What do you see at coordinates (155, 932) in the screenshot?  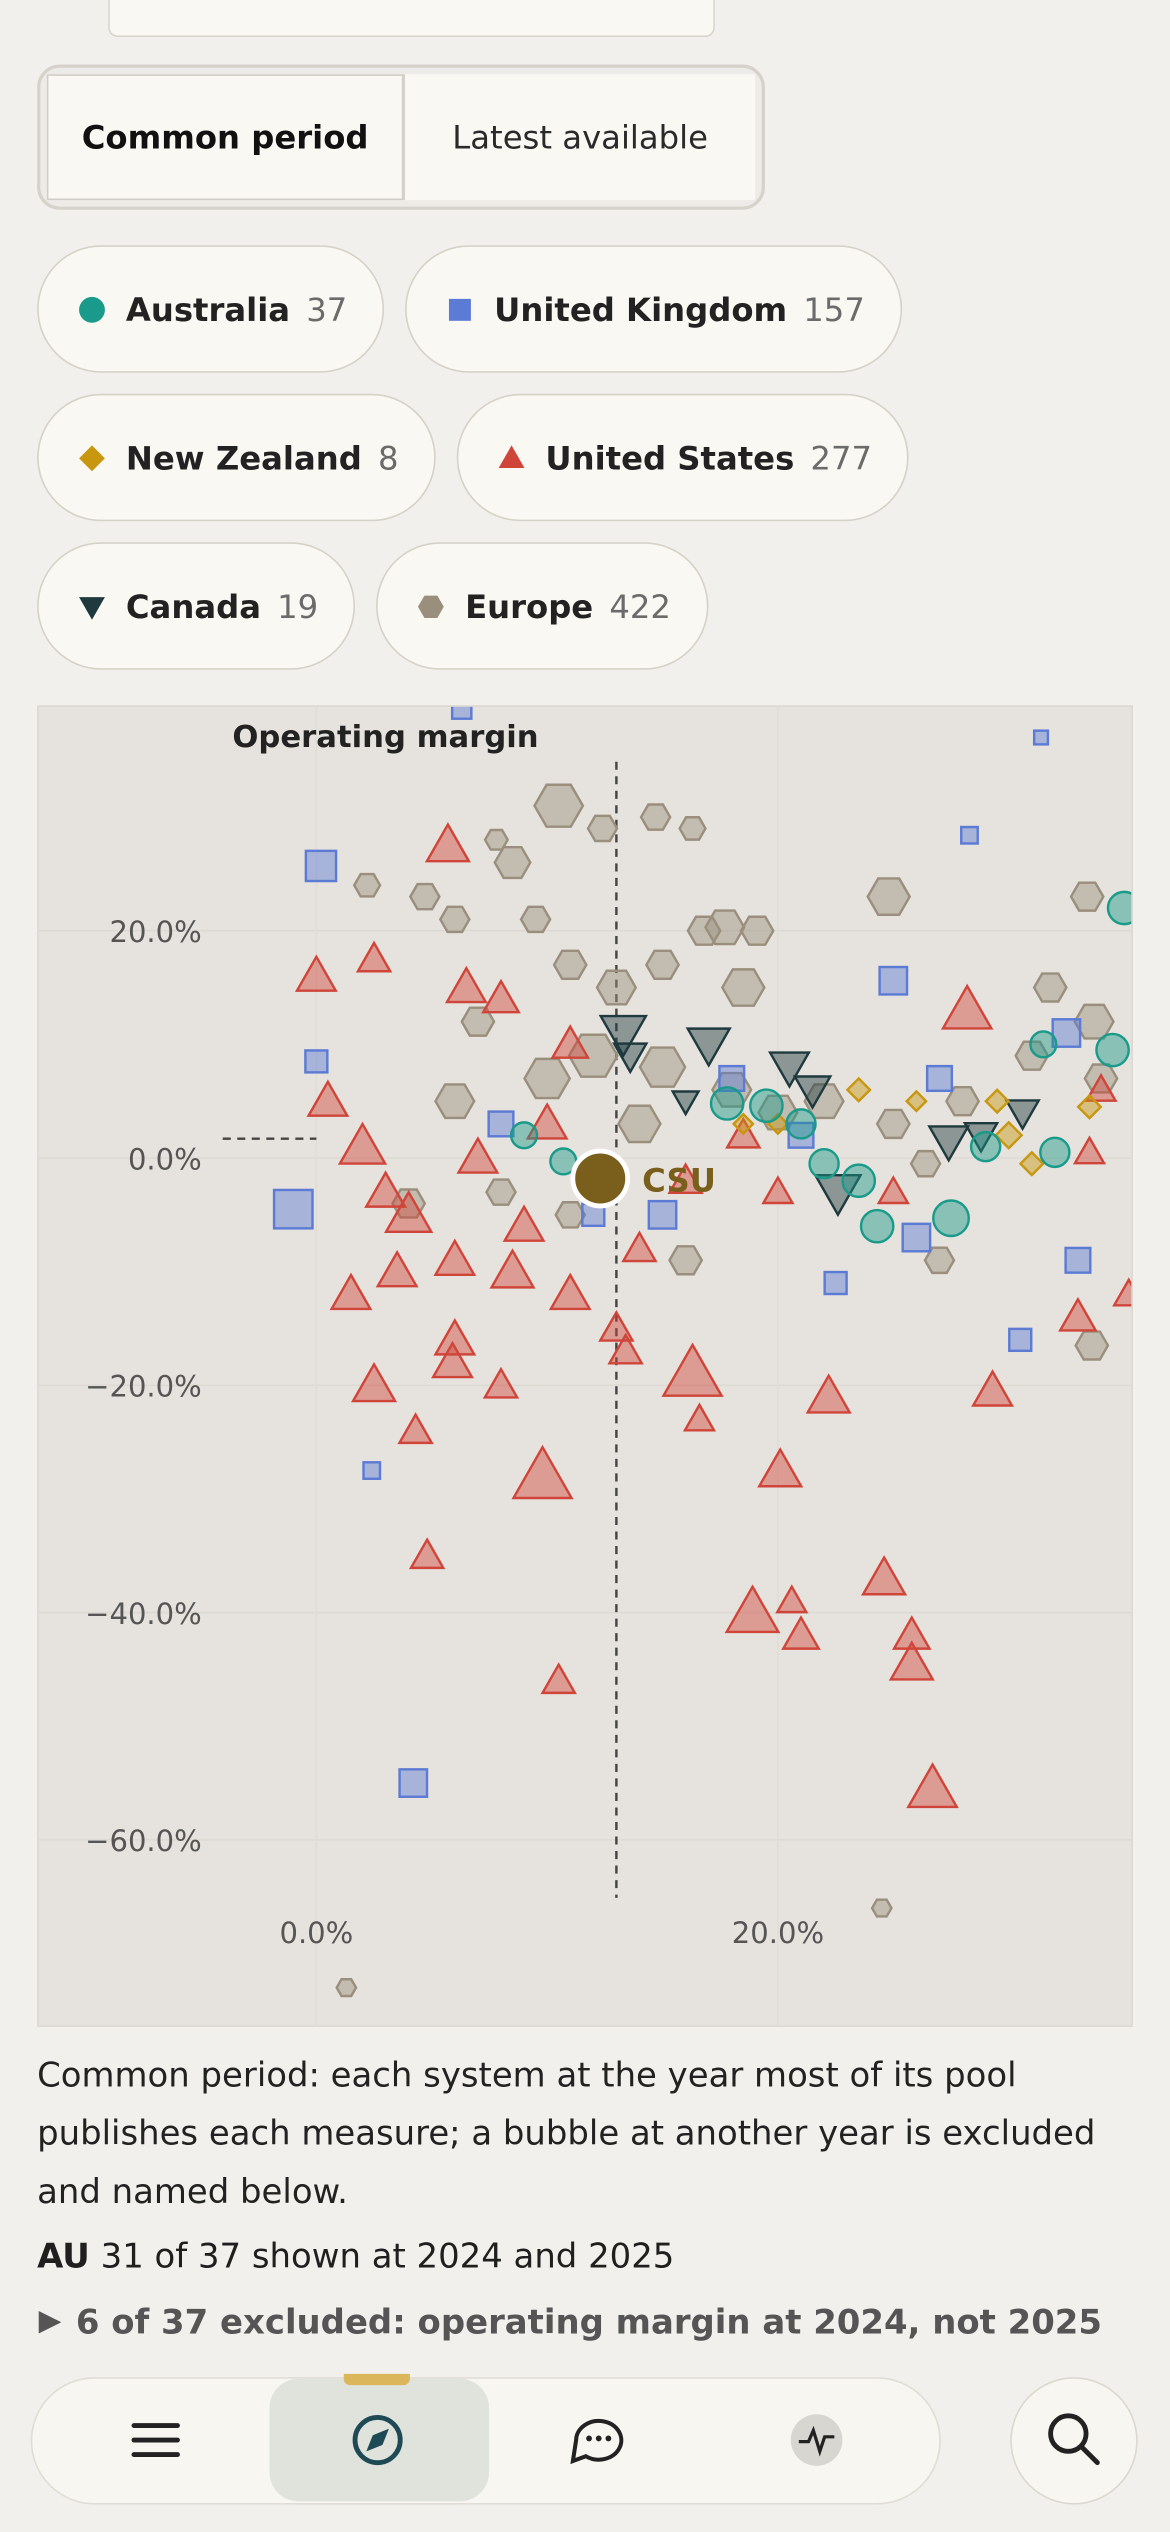 I see `y-tick-label: 20.0%` at bounding box center [155, 932].